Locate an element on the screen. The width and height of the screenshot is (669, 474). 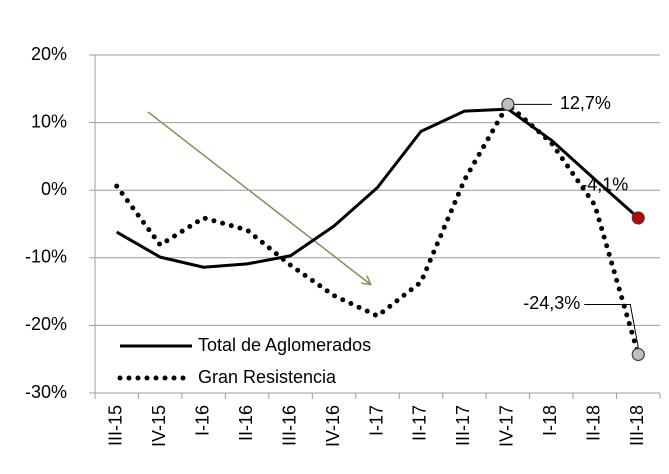
x-tick-label: II-17 is located at coordinates (420, 423).